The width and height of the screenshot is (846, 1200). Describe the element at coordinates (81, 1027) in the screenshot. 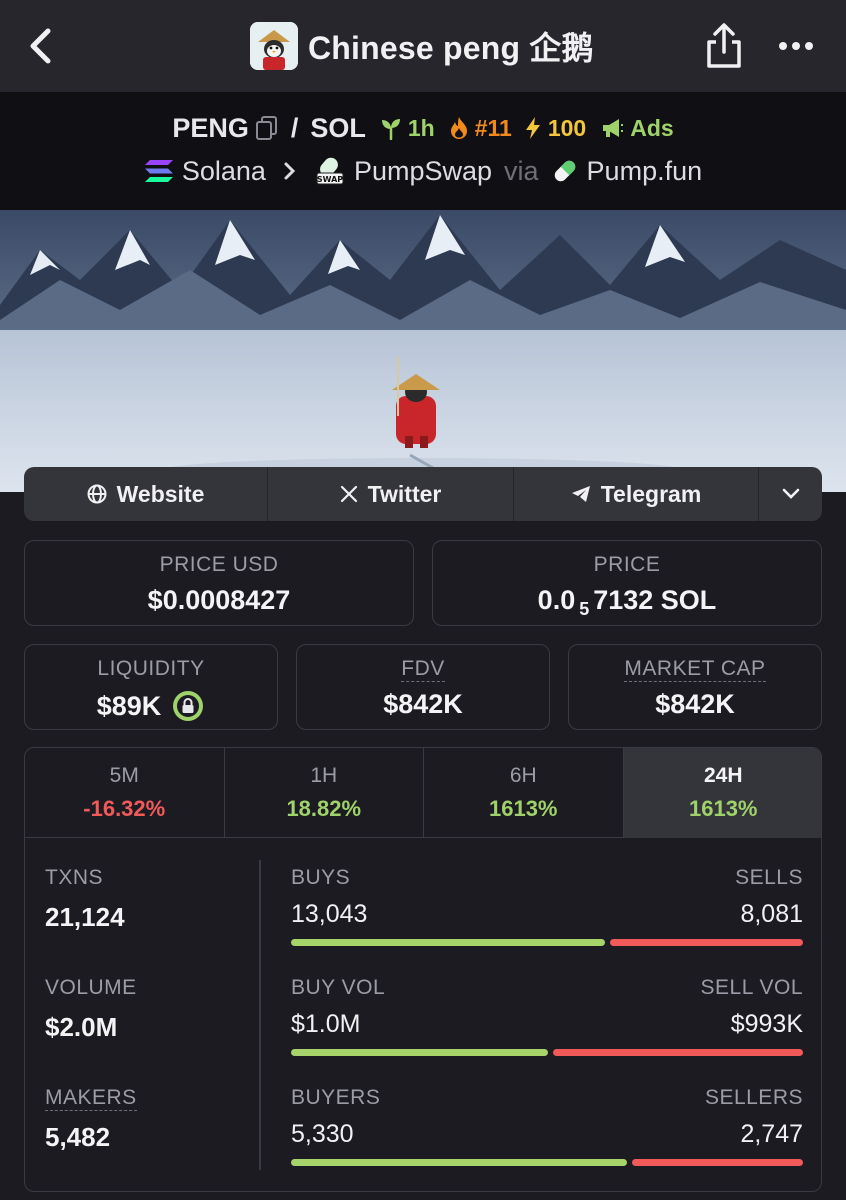

I see `volume-value: $2.0M` at that location.